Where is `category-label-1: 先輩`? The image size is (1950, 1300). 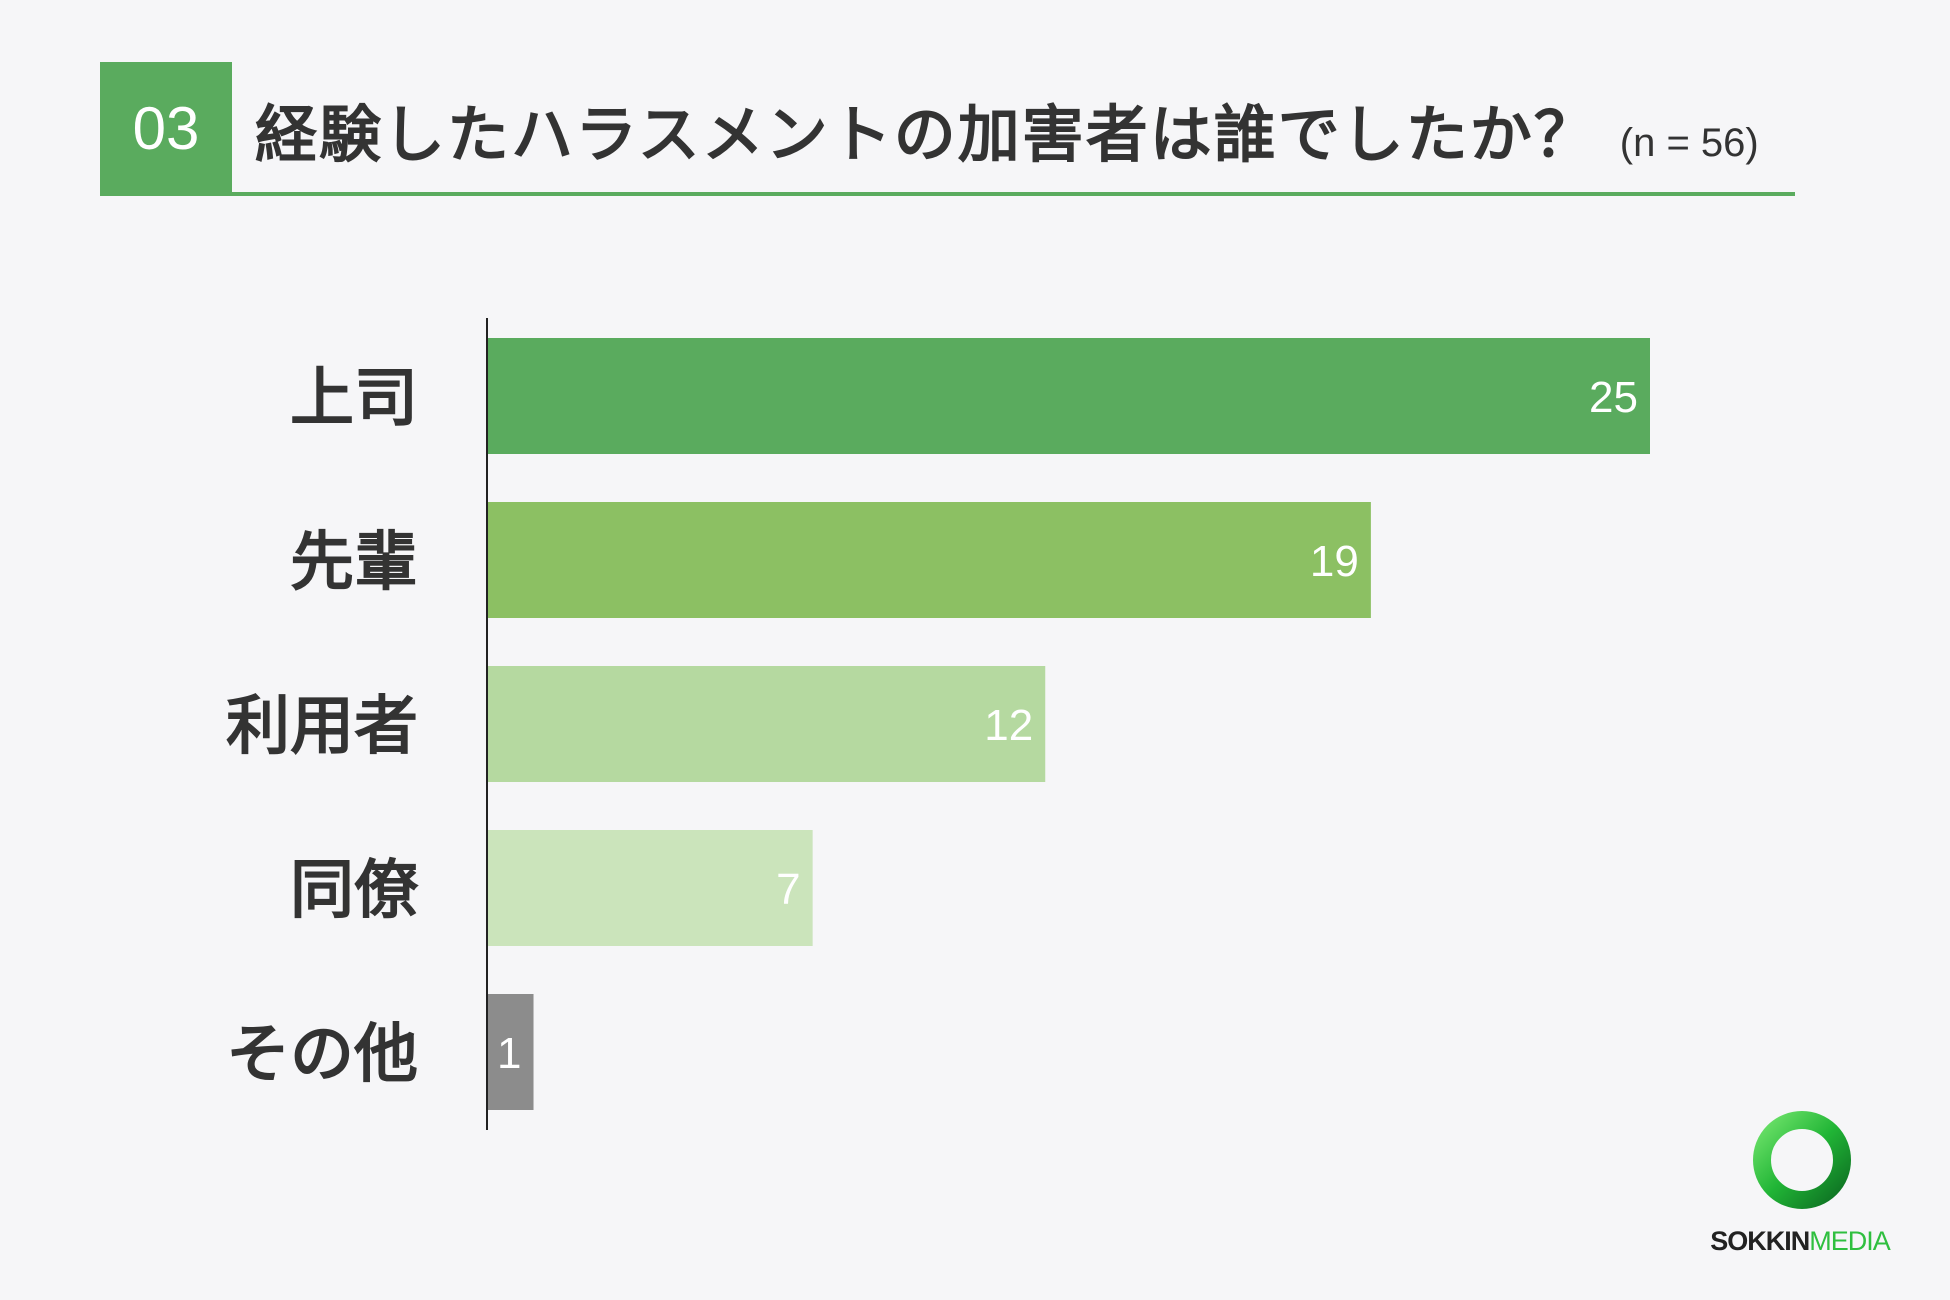 category-label-1: 先輩 is located at coordinates (354, 563).